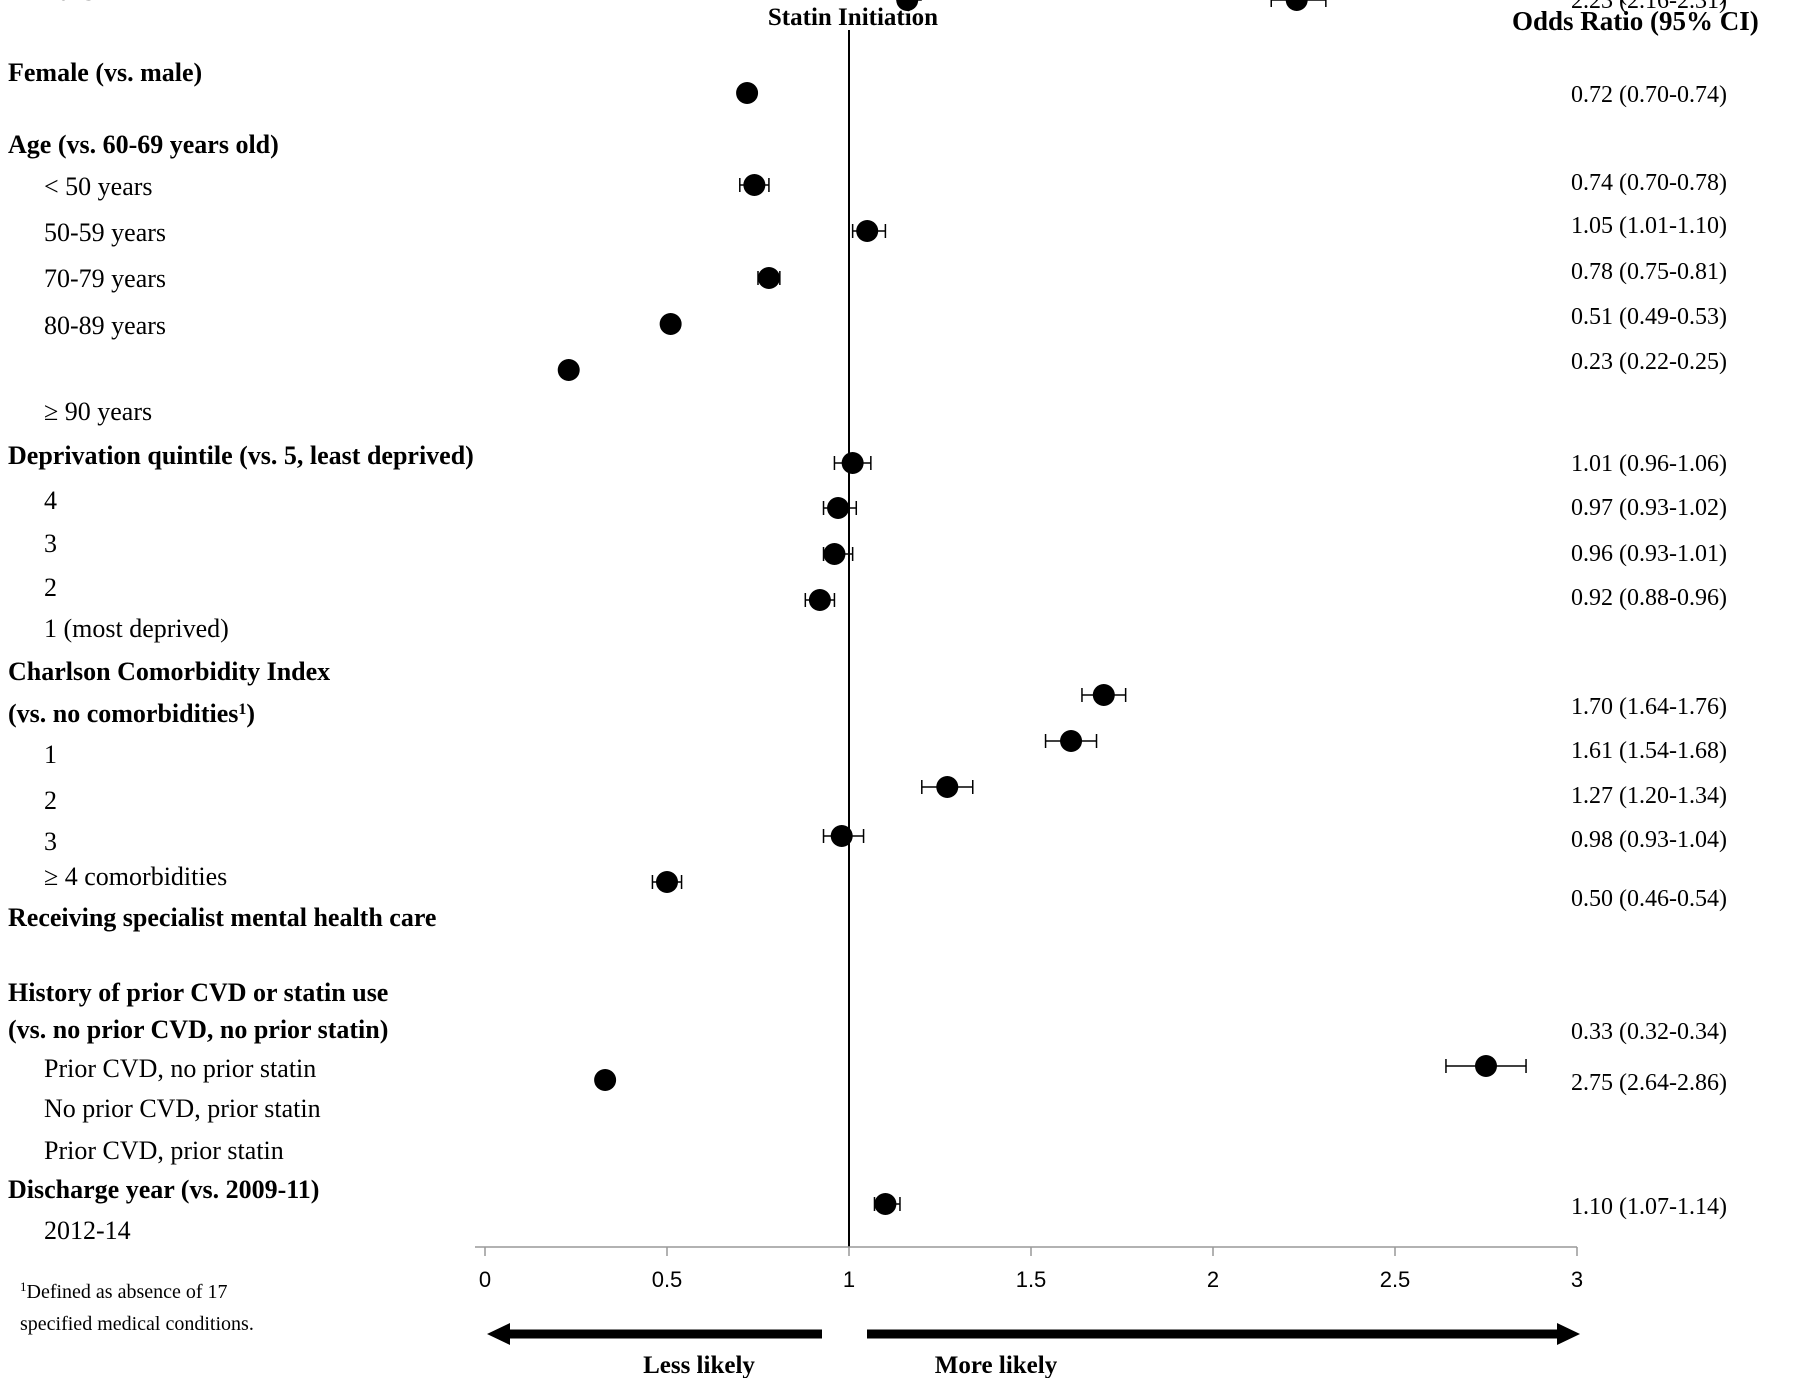 Image resolution: width=1800 pixels, height=1378 pixels. What do you see at coordinates (180, 1068) in the screenshot?
I see `row-label-text: Prior CVD, no prior statin` at bounding box center [180, 1068].